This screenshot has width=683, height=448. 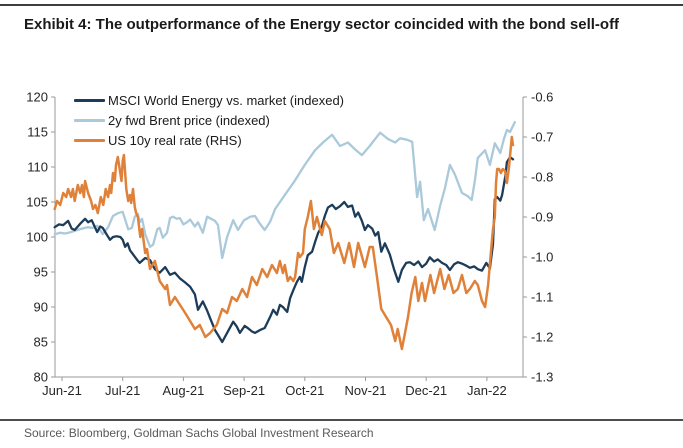 What do you see at coordinates (244, 390) in the screenshot?
I see `x-tick-label: Sep-21` at bounding box center [244, 390].